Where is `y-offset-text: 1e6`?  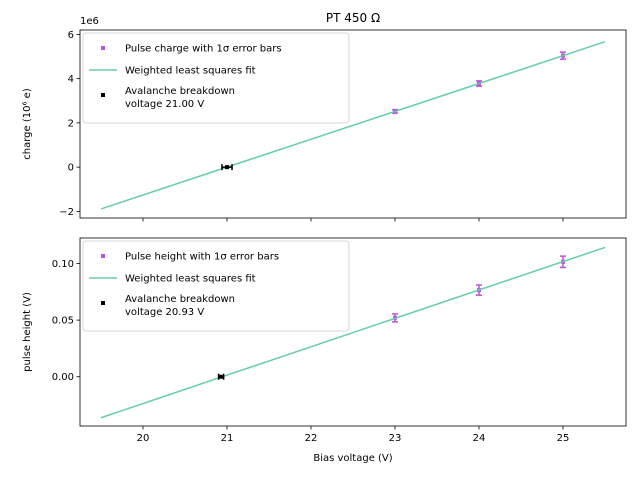 y-offset-text: 1e6 is located at coordinates (89, 21).